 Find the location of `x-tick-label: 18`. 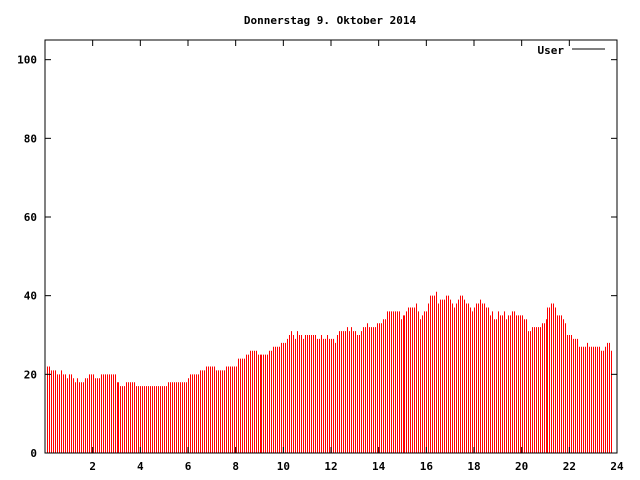

x-tick-label: 18 is located at coordinates (473, 466).